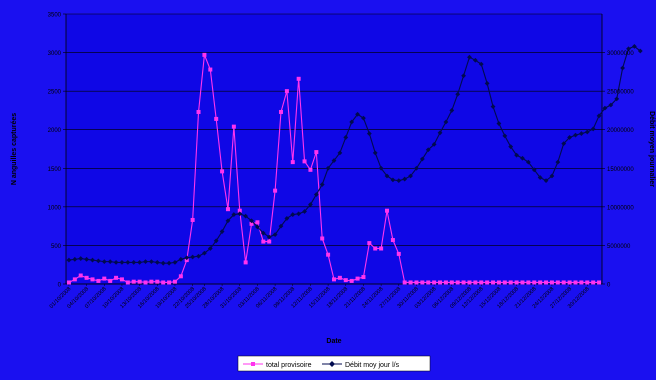 The image size is (656, 380). Describe the element at coordinates (620, 170) in the screenshot. I see `y-tick-label-right: 15000000` at that location.